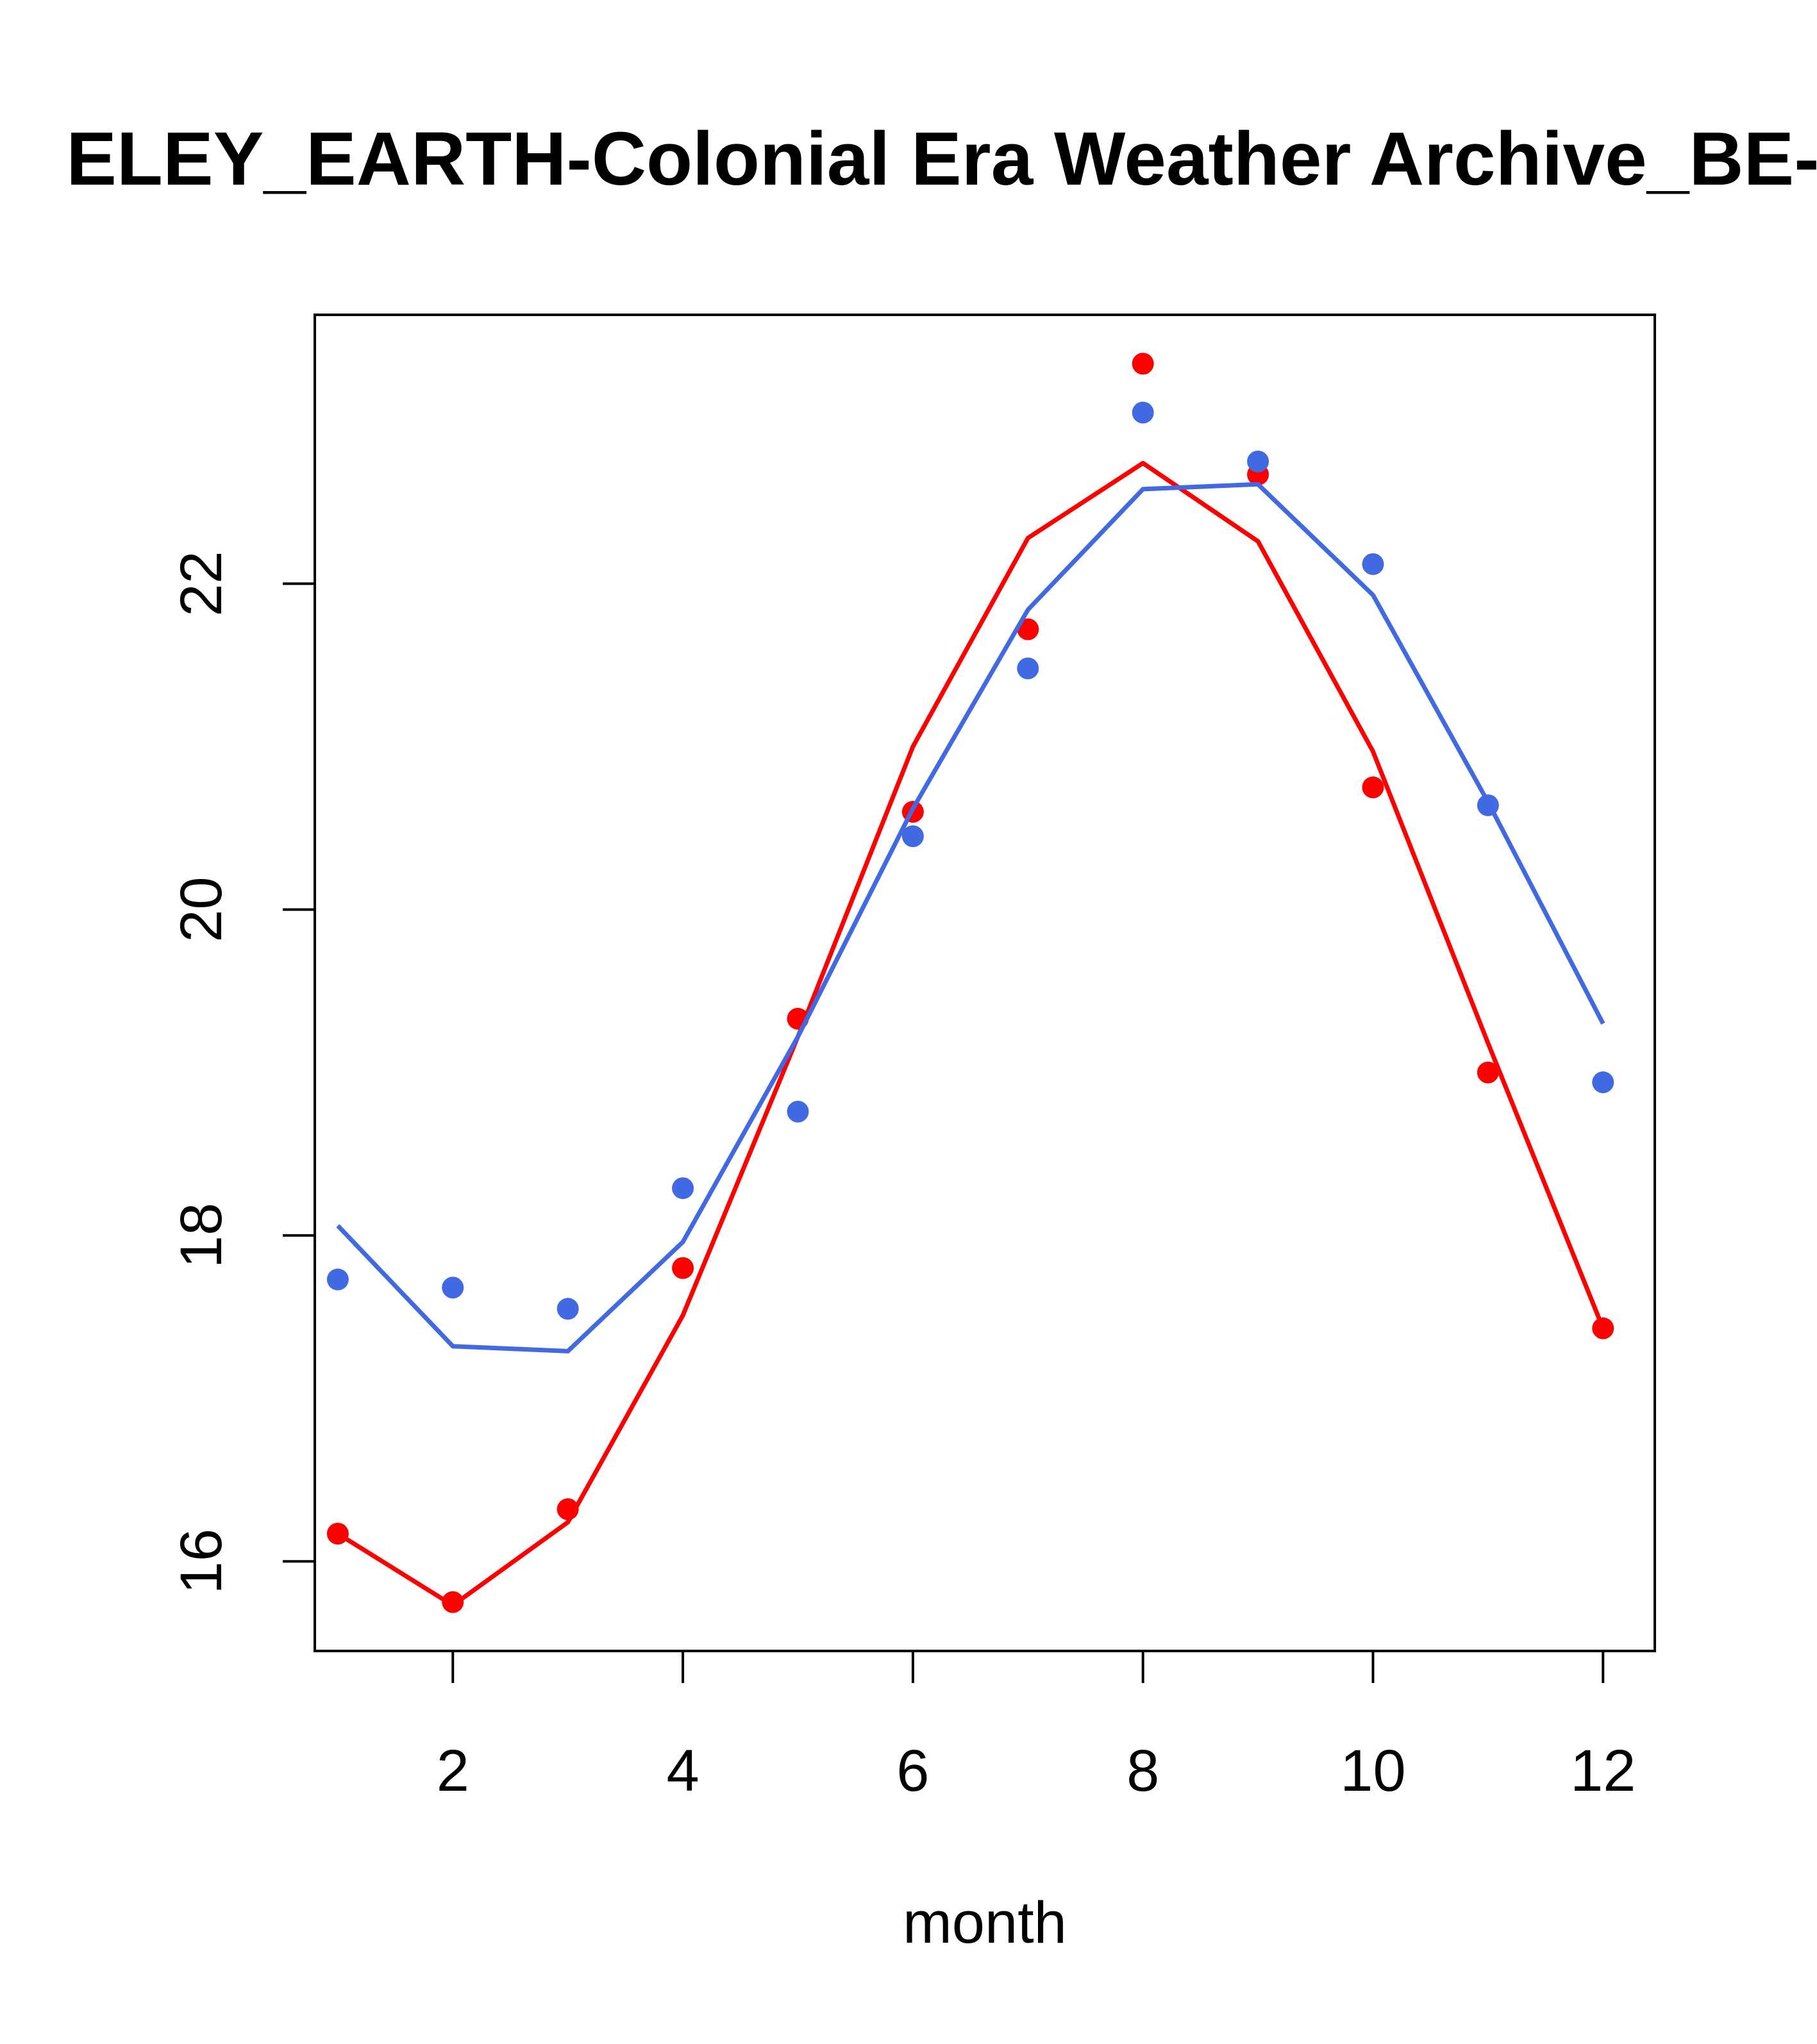 This screenshot has height=2044, width=1817. Describe the element at coordinates (201, 583) in the screenshot. I see `y-tick-label: 22` at that location.